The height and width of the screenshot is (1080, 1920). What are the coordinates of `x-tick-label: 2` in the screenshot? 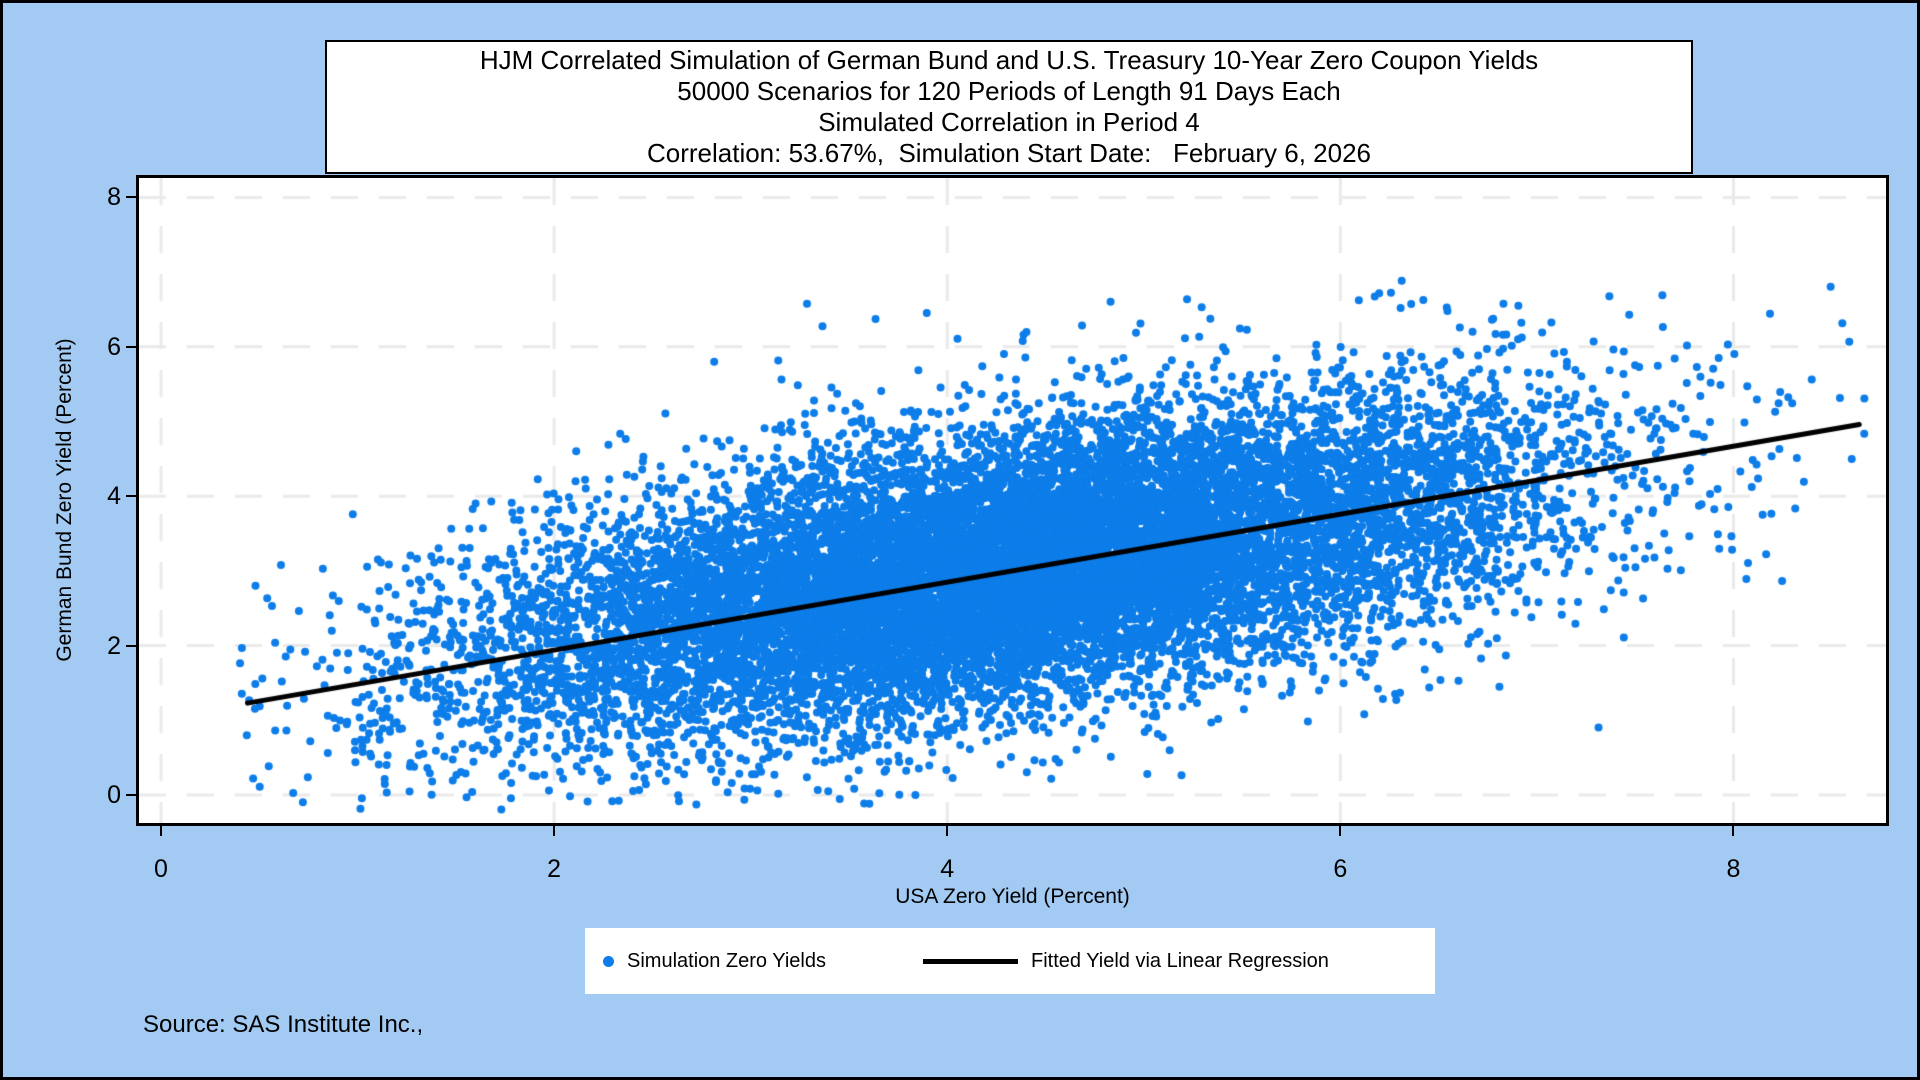 It's located at (554, 869).